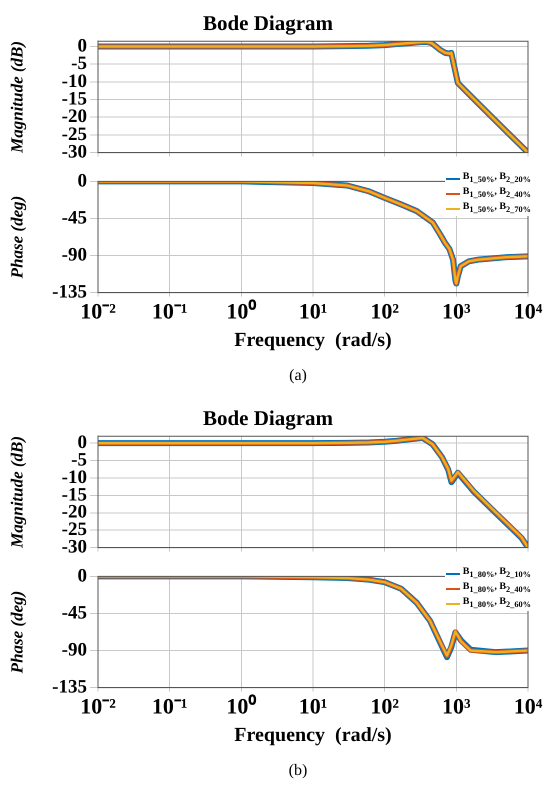 This screenshot has width=558, height=803. Describe the element at coordinates (496, 178) in the screenshot. I see `legend-label: B$_{1_50%}$, B$_{2_20%}$` at that location.